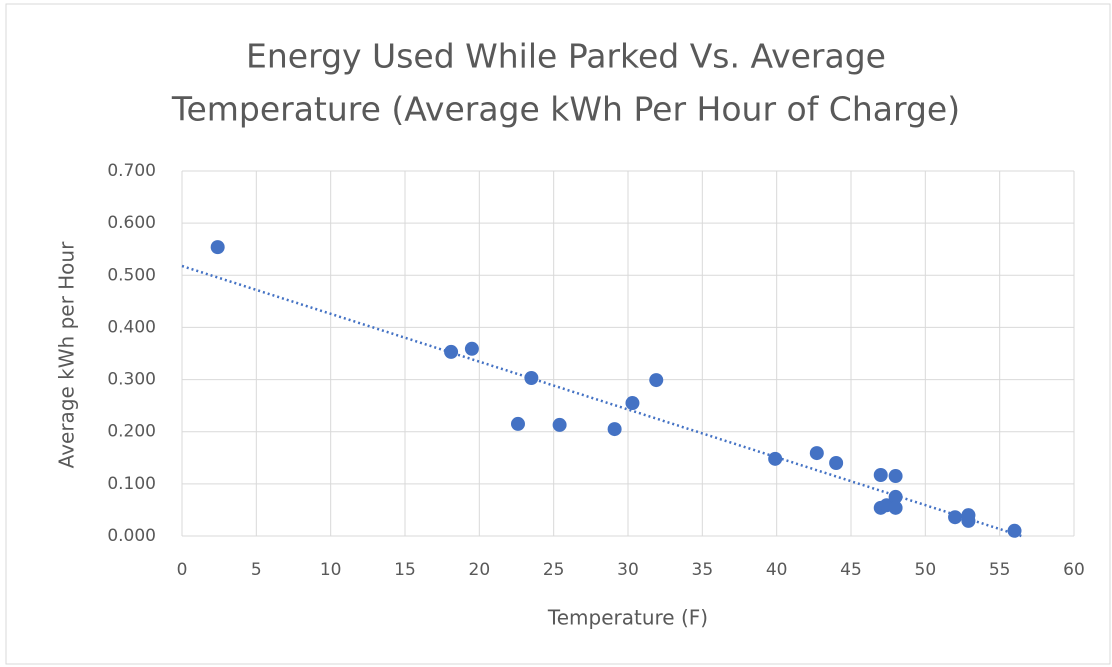 The width and height of the screenshot is (1112, 667). I want to click on x-tick-label: 50, so click(926, 570).